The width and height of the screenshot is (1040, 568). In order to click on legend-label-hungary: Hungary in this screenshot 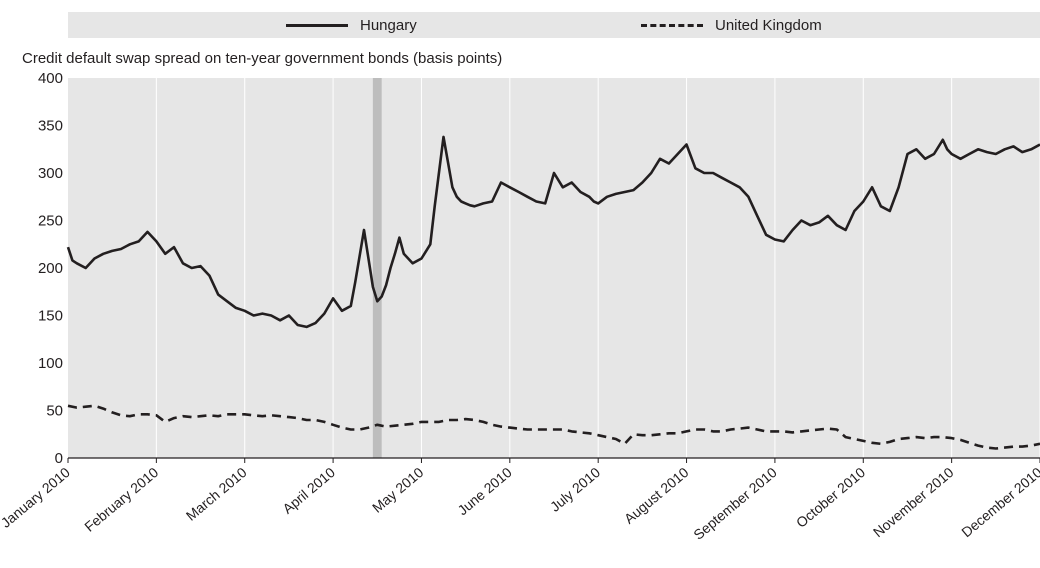, I will do `click(388, 25)`.